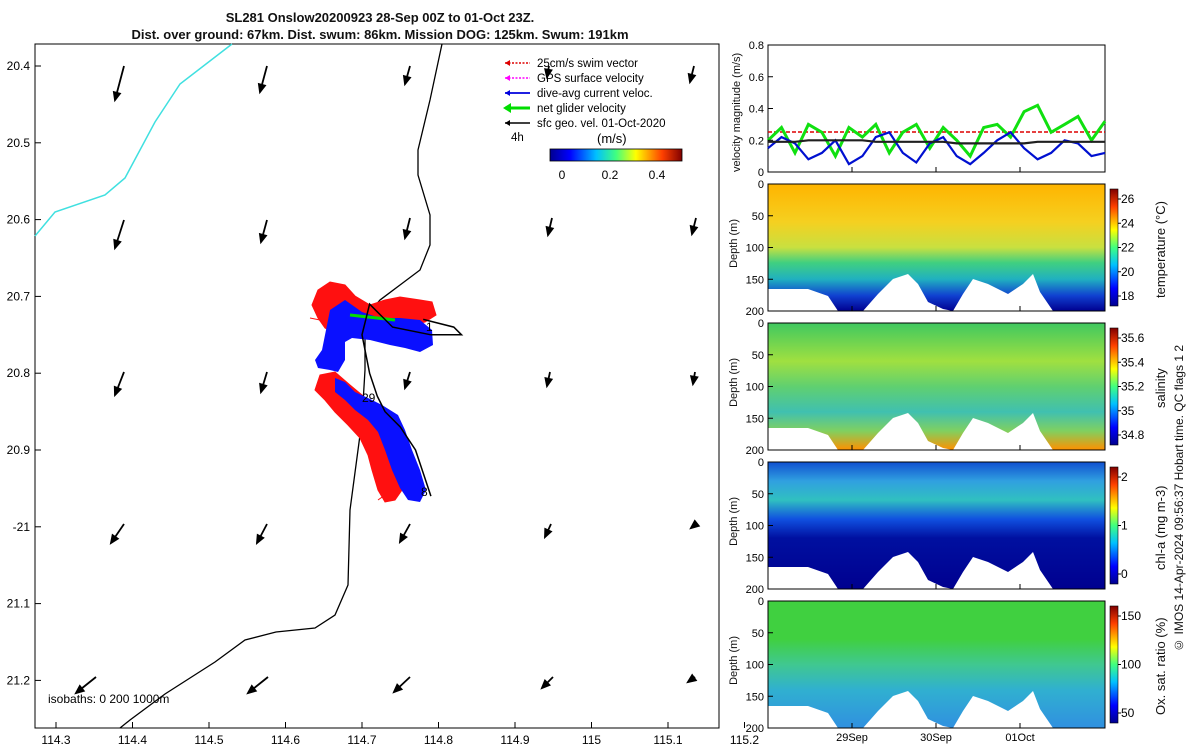 The image size is (1200, 750). Describe the element at coordinates (19, 373) in the screenshot. I see `map-y-tick-label: 20.8` at that location.